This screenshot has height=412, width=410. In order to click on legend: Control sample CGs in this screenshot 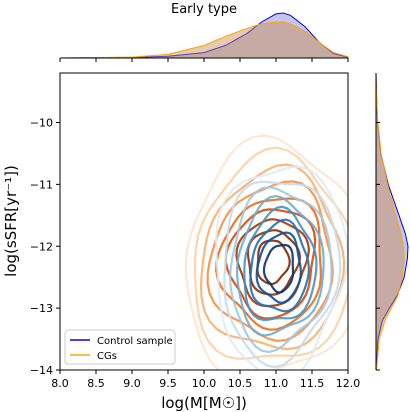, I will do `click(120, 347)`.